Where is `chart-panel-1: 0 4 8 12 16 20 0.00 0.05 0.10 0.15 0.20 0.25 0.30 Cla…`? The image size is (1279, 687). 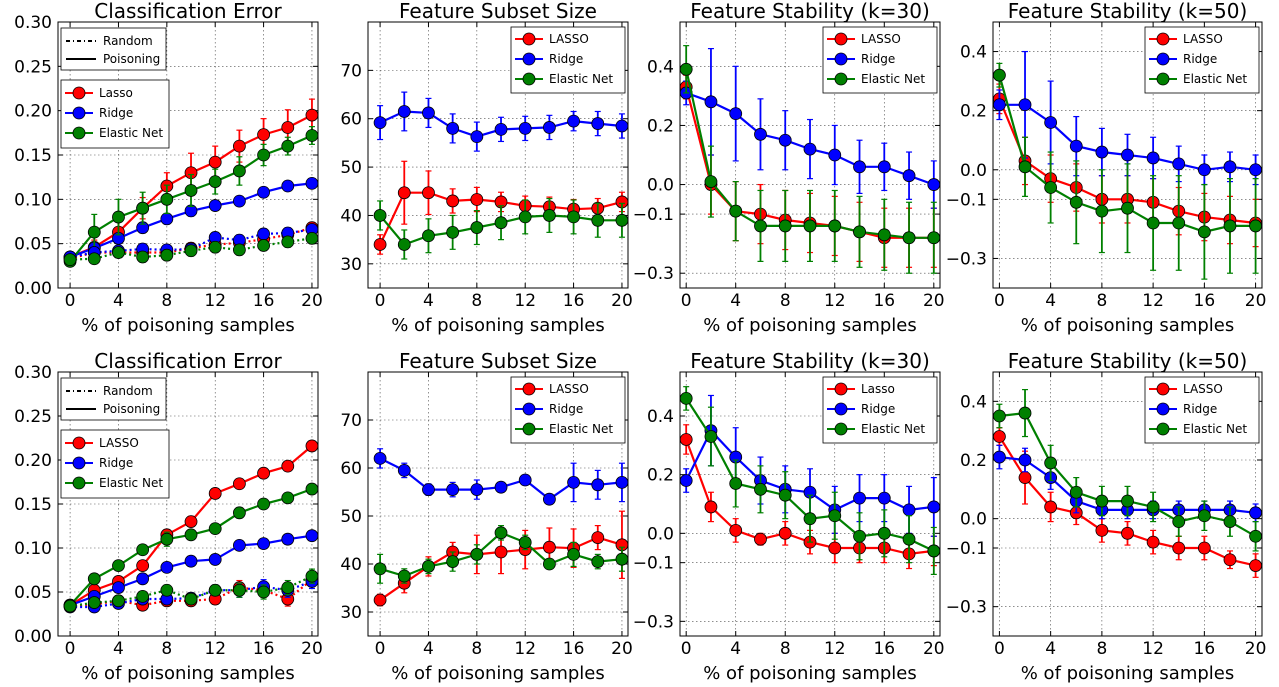 chart-panel-1: 0 4 8 12 16 20 0.00 0.05 0.10 0.15 0.20 0.25 0.30 Cla… is located at coordinates (168, 168).